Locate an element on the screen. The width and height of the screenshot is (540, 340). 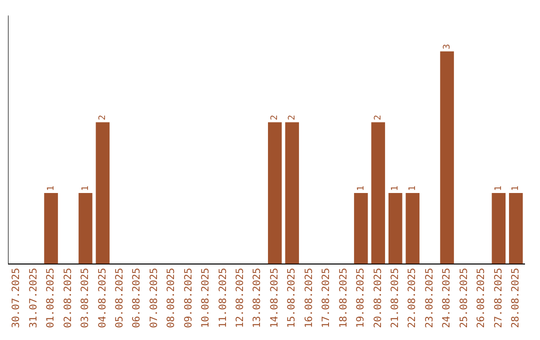
x-tick-label: 04.08.2025 is located at coordinates (102, 298).